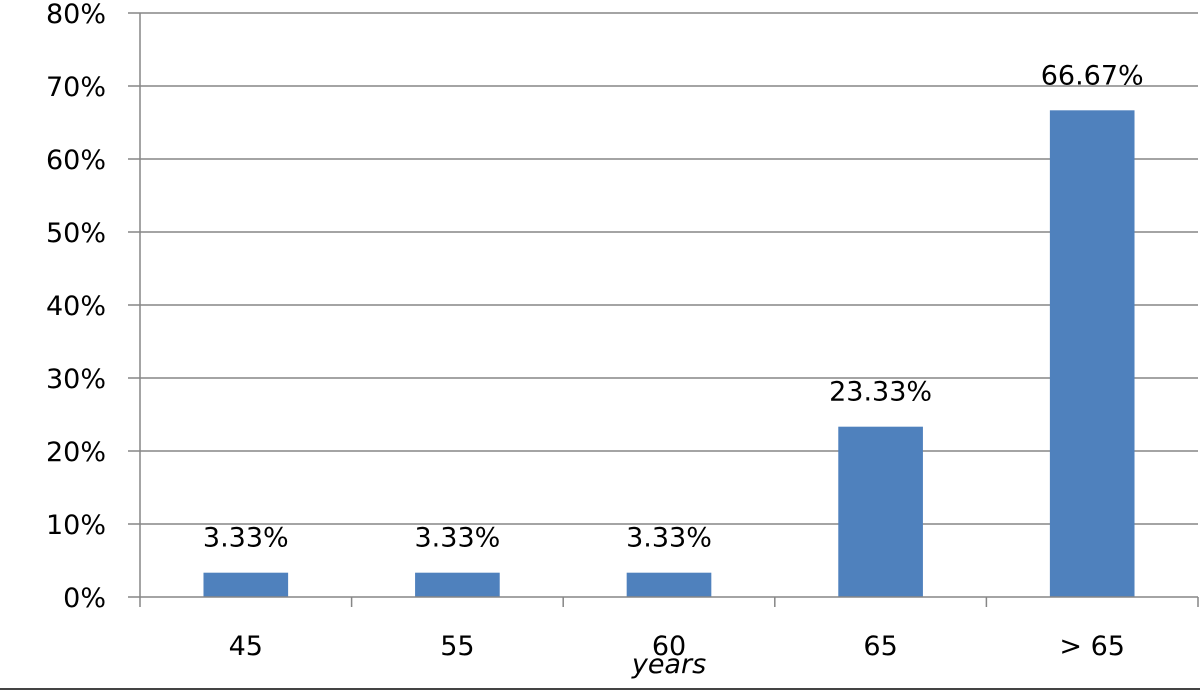 Image resolution: width=1200 pixels, height=693 pixels. Describe the element at coordinates (76, 87) in the screenshot. I see `y-tick-label: 70%` at that location.